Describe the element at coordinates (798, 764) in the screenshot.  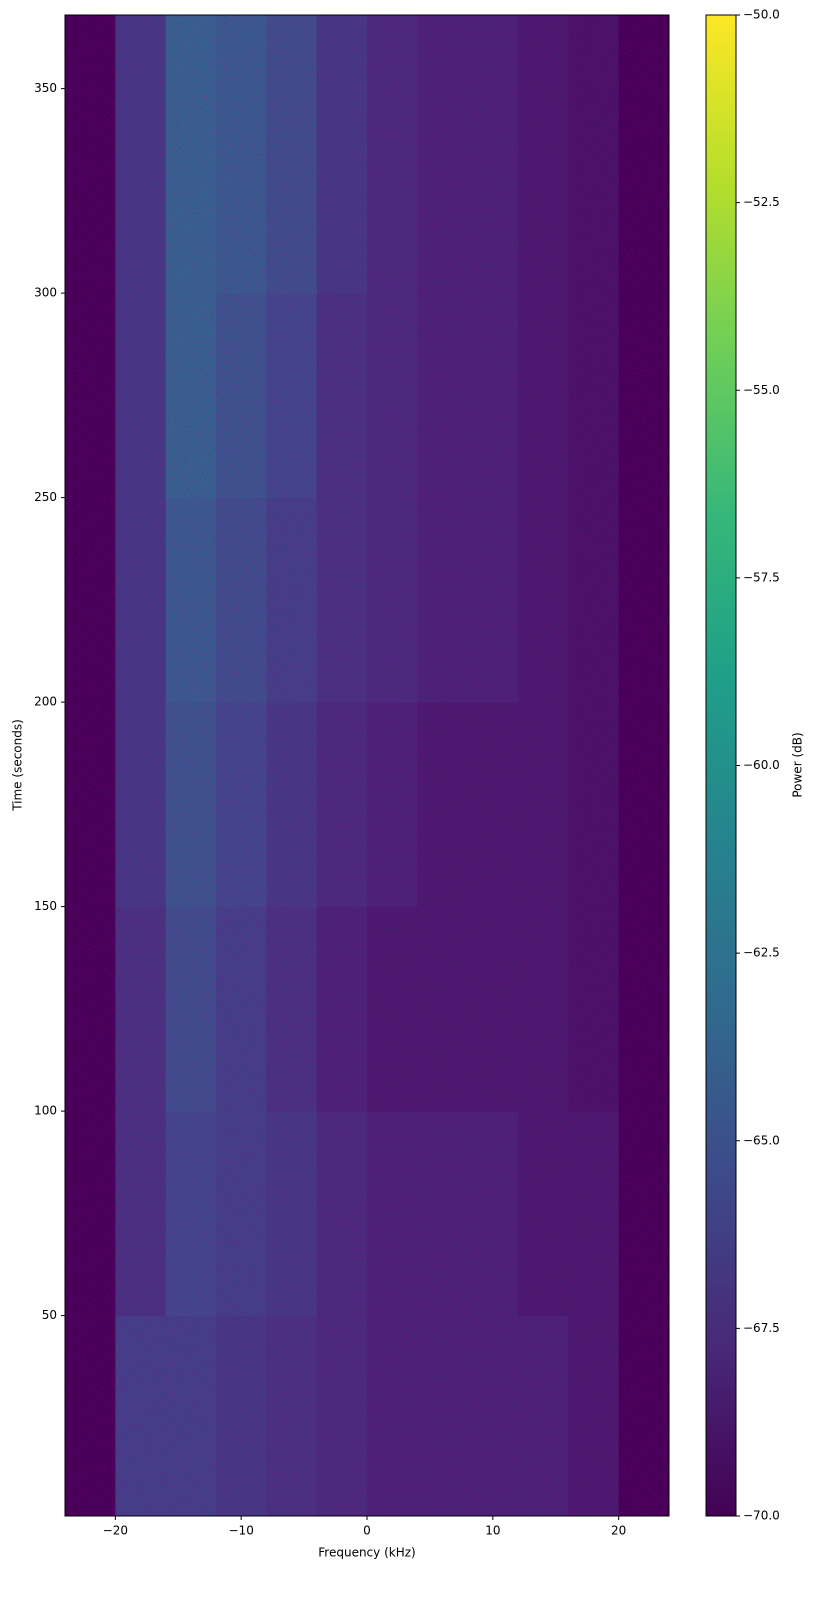
I see `colorbar-label: Power (dB)` at that location.